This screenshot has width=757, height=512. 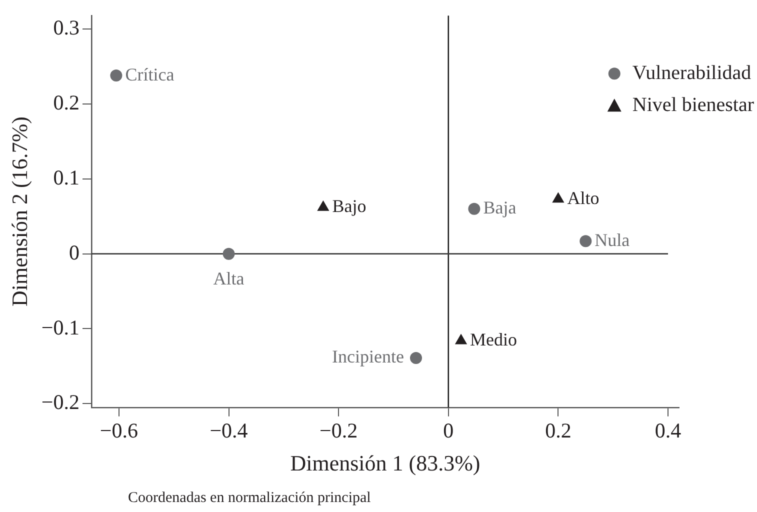 I want to click on legend-label: Vulnerabilidad, so click(x=692, y=73).